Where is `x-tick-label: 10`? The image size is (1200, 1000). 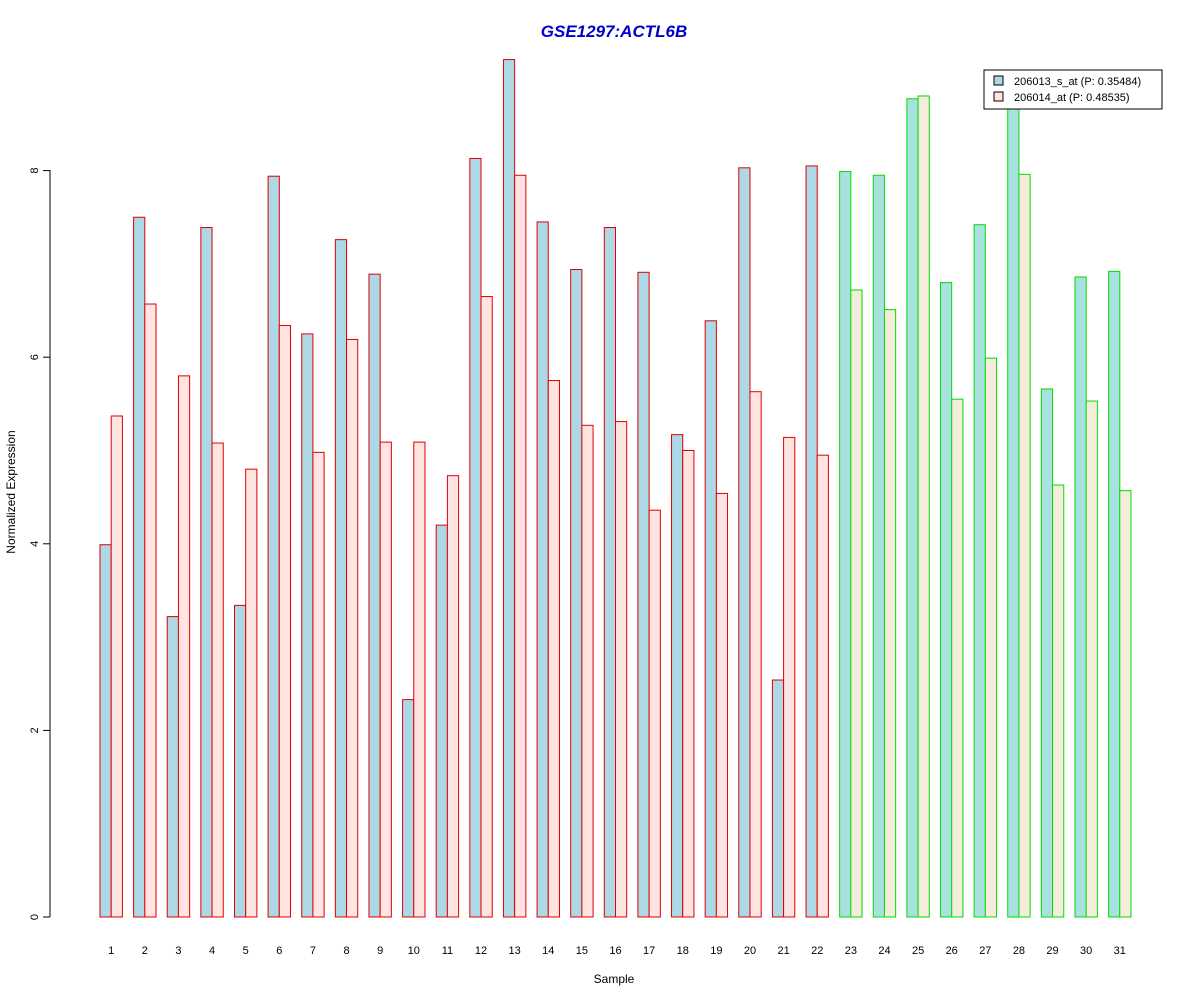 x-tick-label: 10 is located at coordinates (414, 951).